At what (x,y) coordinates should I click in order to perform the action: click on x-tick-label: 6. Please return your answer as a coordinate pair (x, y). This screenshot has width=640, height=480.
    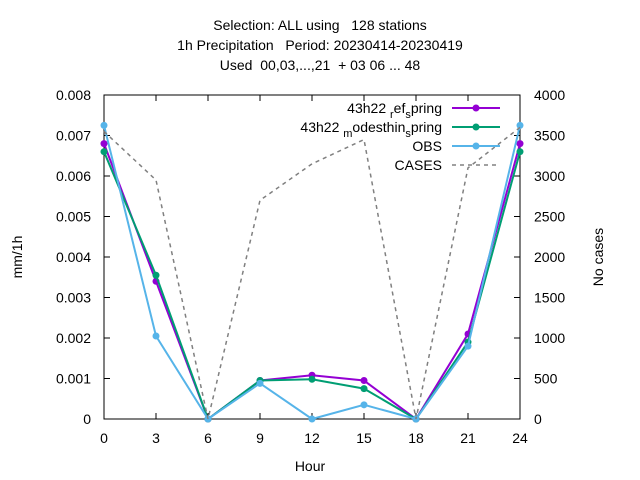
    Looking at the image, I should click on (208, 438).